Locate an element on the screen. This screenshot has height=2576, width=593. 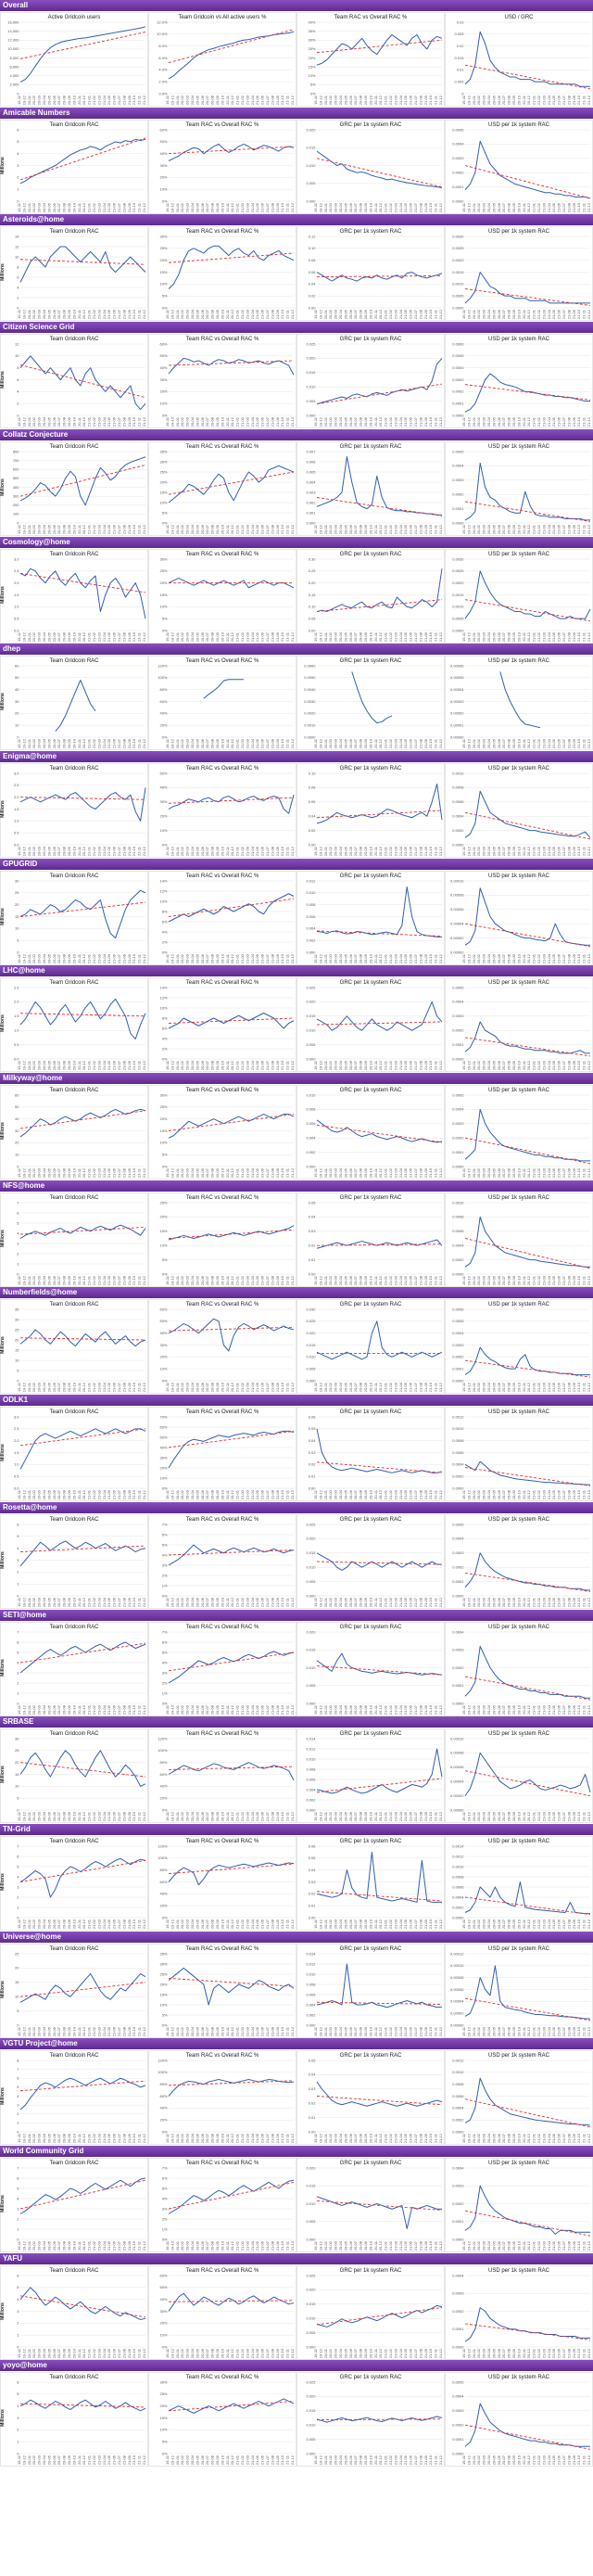
x-tick-label: 20-08 is located at coordinates (361, 1924).